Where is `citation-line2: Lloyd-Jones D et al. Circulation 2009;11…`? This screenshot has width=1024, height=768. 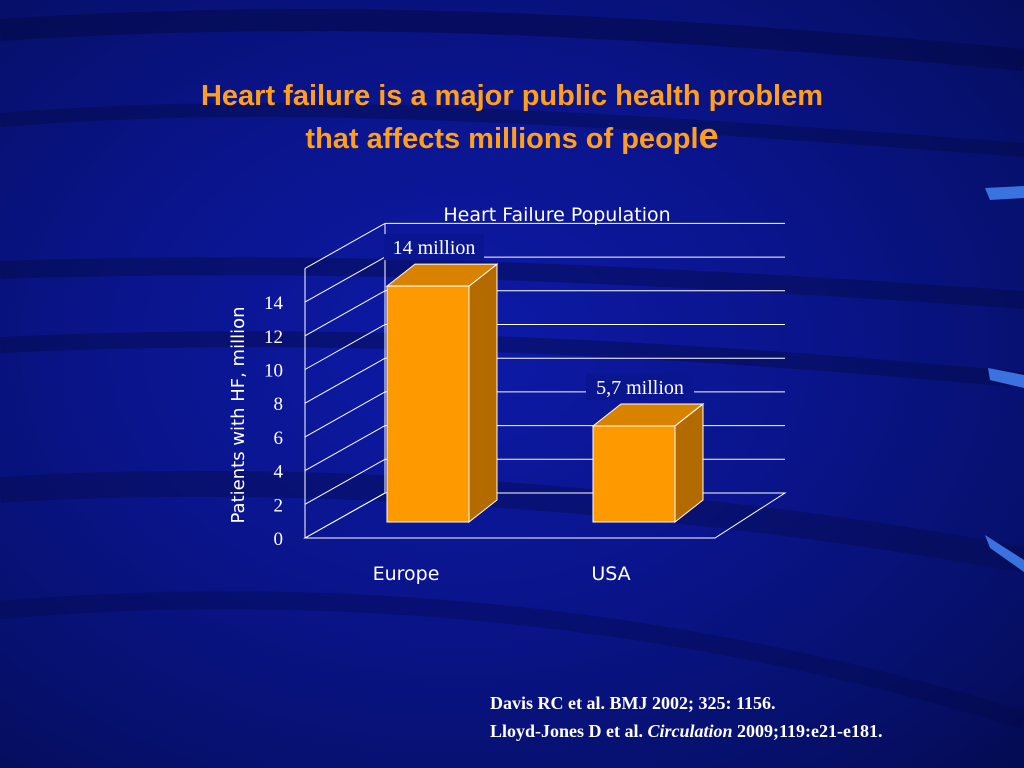 citation-line2: Lloyd-Jones D et al. Circulation 2009;11… is located at coordinates (686, 731).